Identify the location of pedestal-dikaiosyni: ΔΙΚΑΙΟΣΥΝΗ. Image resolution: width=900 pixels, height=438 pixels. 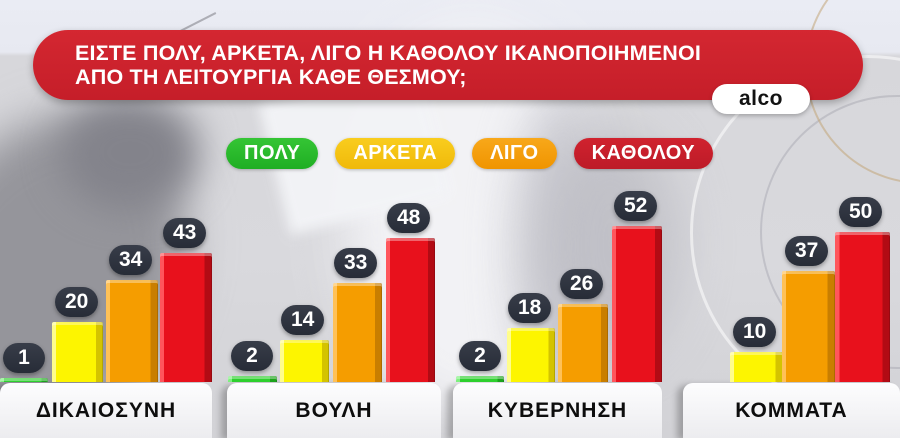
(106, 410).